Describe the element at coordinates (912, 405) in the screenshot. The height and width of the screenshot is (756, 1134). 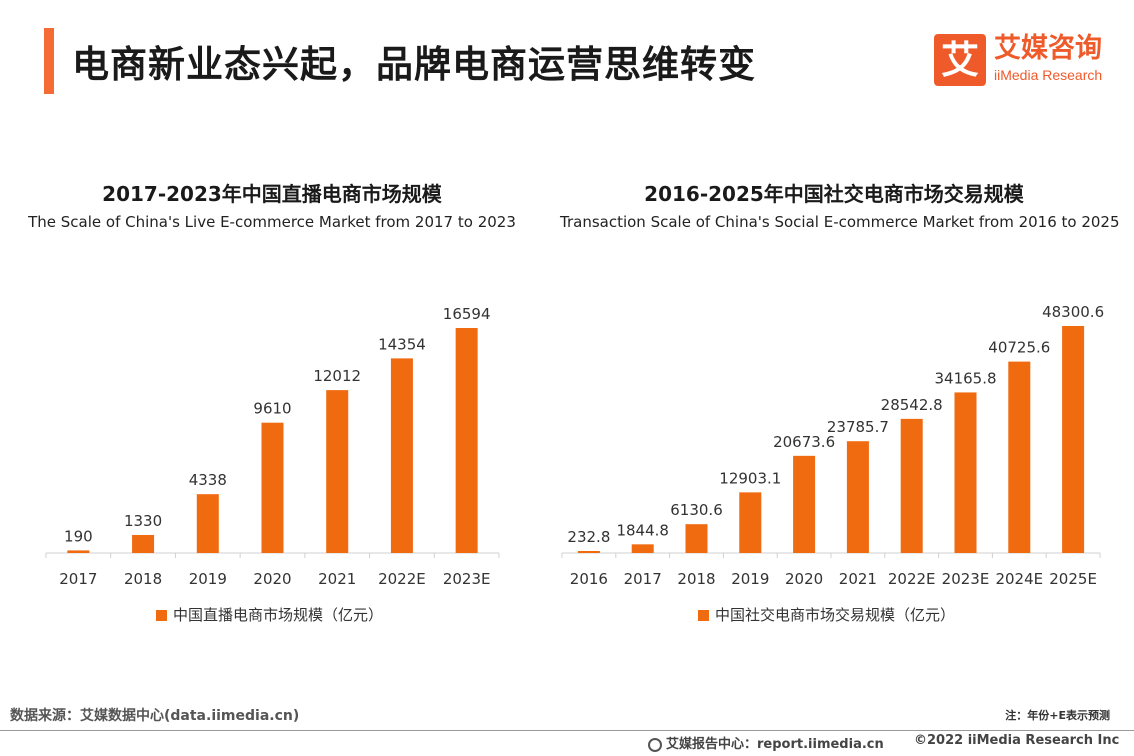
I see `chart2-data-label: 28542.8` at that location.